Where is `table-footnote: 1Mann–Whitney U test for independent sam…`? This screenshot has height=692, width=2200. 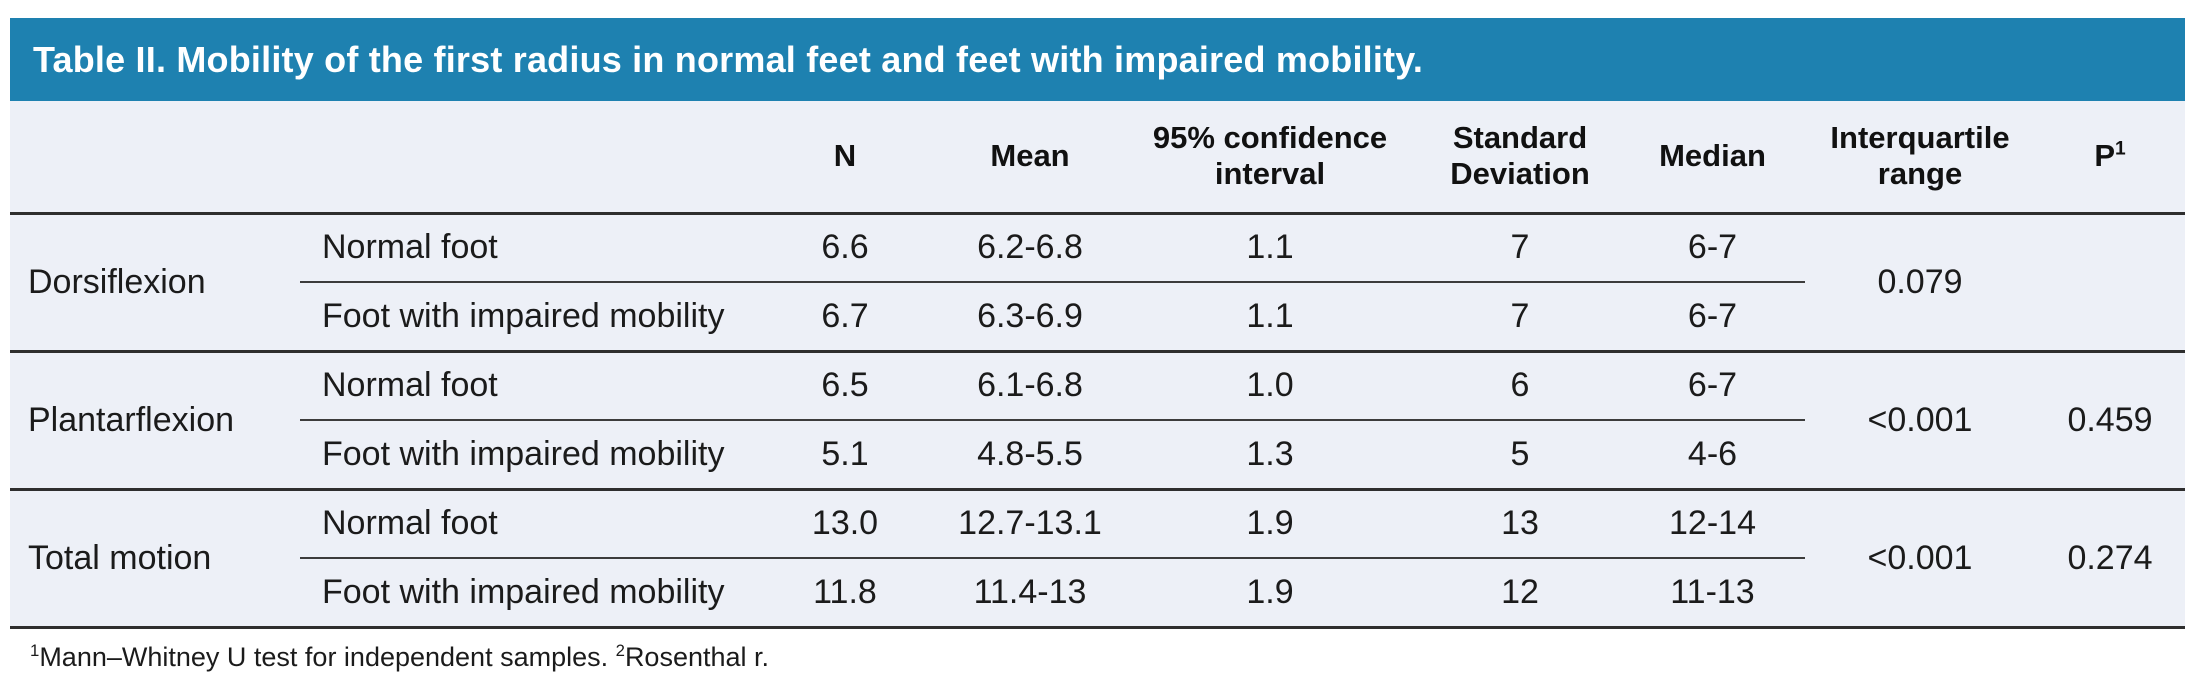 table-footnote: 1Mann–Whitney U test for independent sam… is located at coordinates (1097, 650).